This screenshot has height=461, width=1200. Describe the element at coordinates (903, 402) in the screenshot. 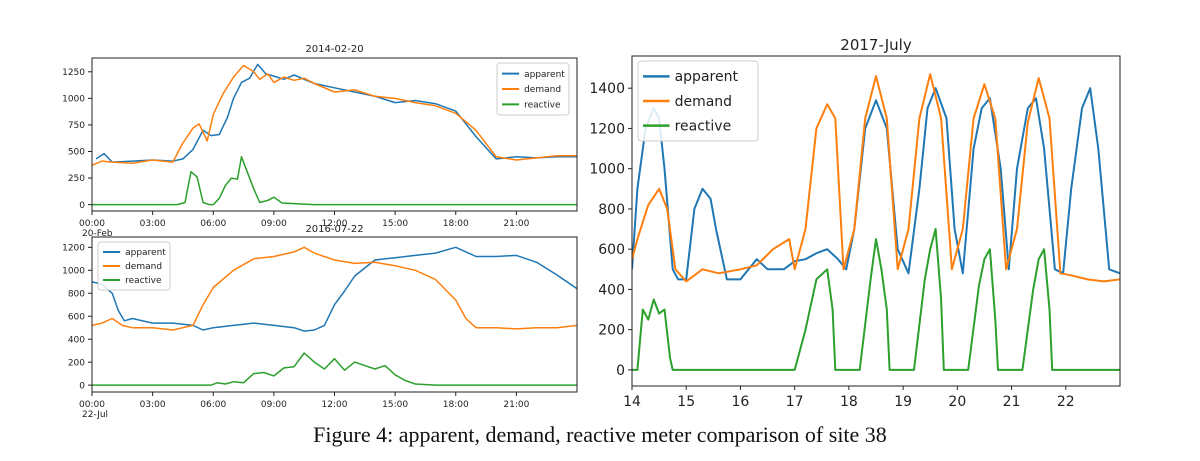

I see `x-tick-label: 19` at that location.